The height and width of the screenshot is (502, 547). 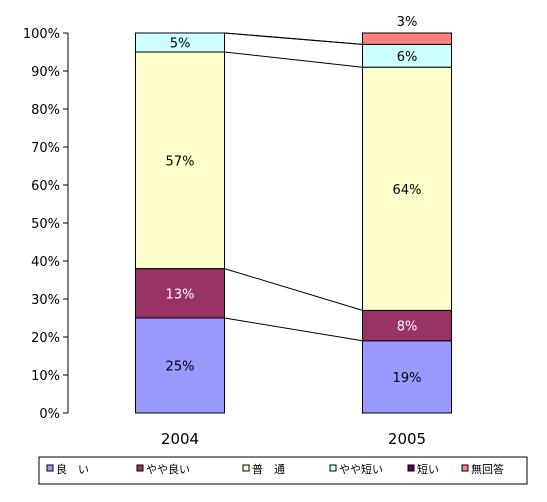 What do you see at coordinates (41, 34) in the screenshot?
I see `y-tick-label: 100%` at bounding box center [41, 34].